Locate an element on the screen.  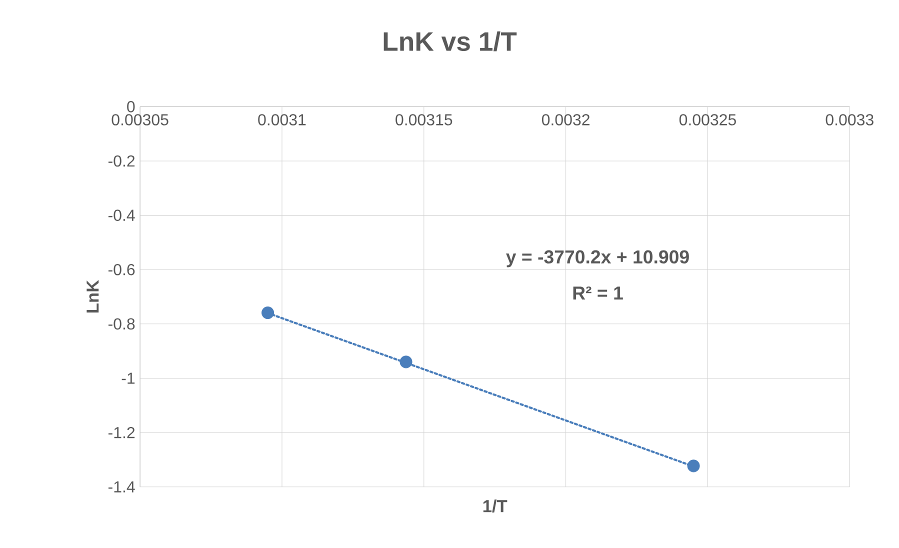
annotation: y = -3770.2x + 10.909 is located at coordinates (597, 259).